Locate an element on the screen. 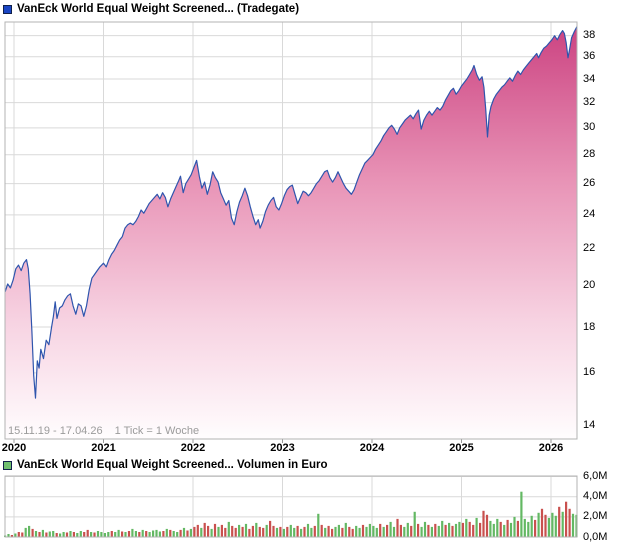 The image size is (620, 546). year-tick-label: 2026 is located at coordinates (551, 448).